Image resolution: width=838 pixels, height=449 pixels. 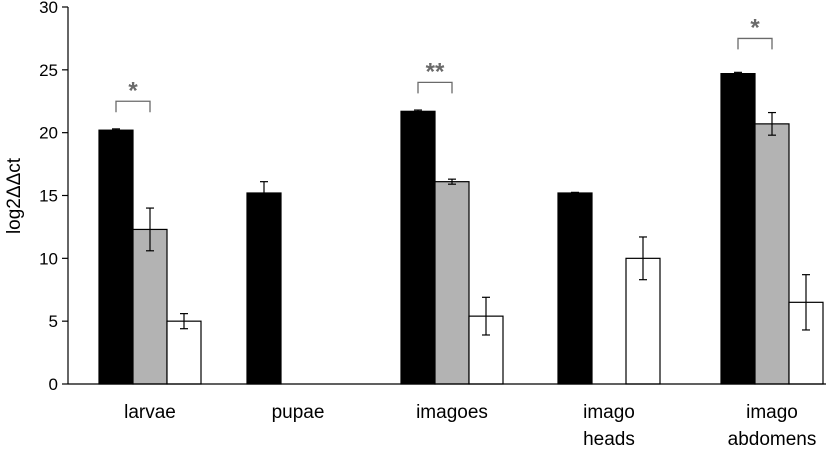 What do you see at coordinates (150, 412) in the screenshot?
I see `x-tick-label: larvae` at bounding box center [150, 412].